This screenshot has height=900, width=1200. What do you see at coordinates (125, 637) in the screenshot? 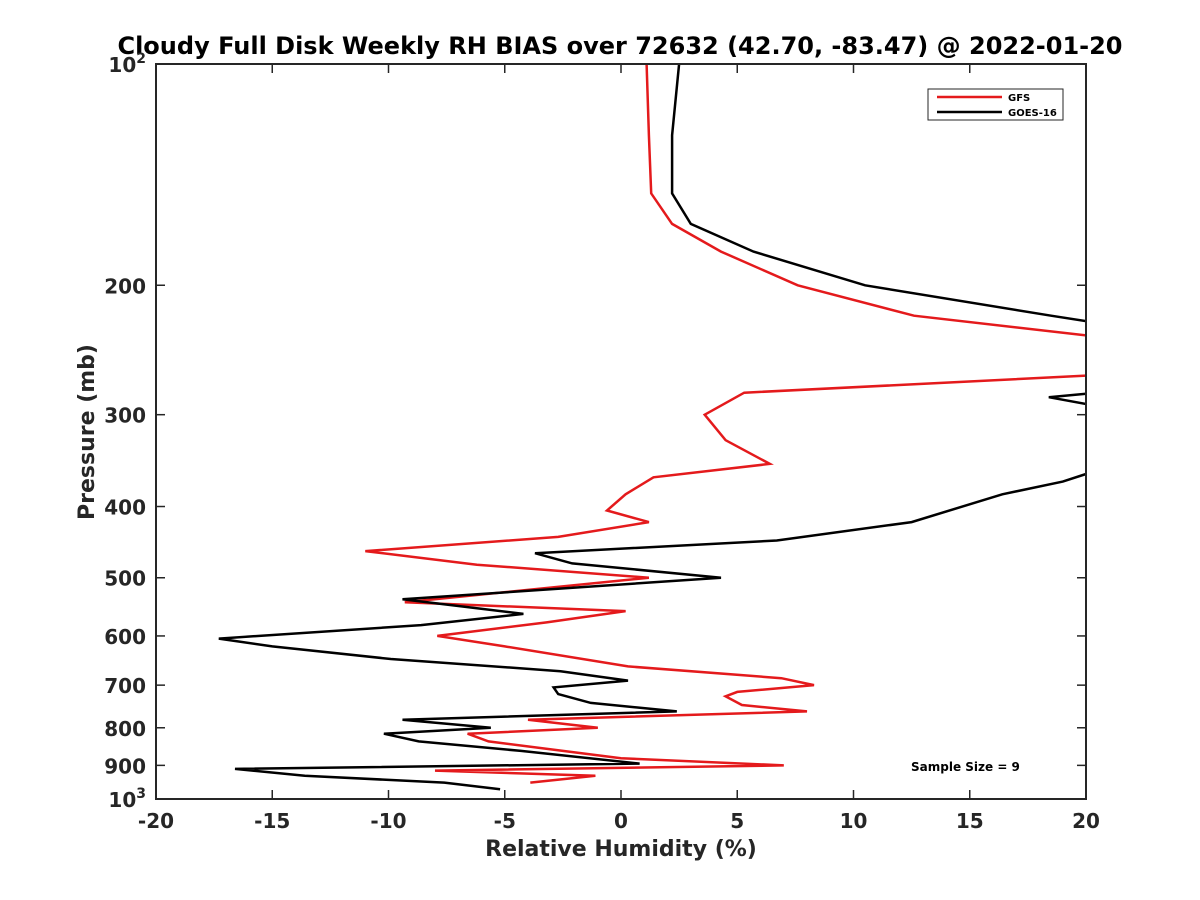
I see `y-tick-label: 600` at bounding box center [125, 637].